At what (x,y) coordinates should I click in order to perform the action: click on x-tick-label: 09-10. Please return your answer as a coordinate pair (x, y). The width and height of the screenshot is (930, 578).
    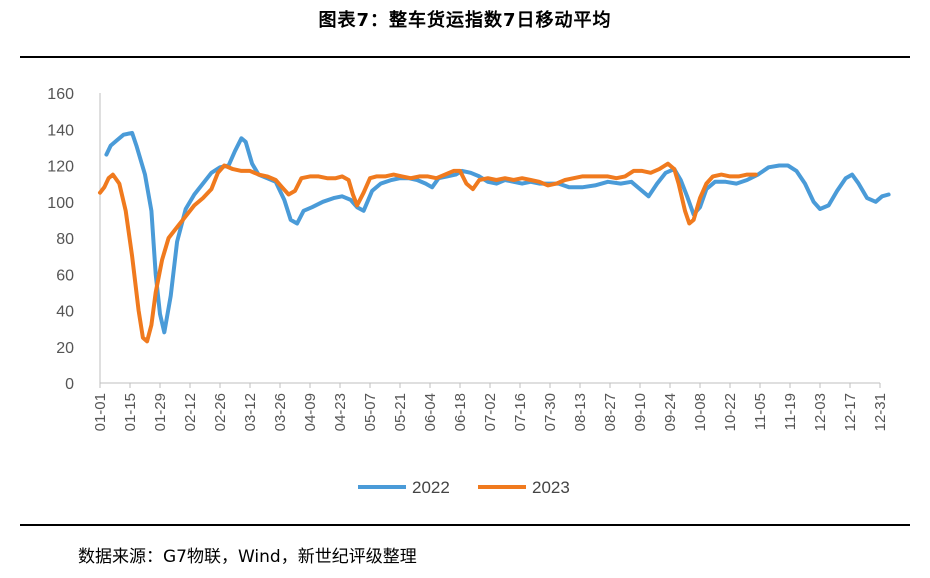
    Looking at the image, I should click on (640, 412).